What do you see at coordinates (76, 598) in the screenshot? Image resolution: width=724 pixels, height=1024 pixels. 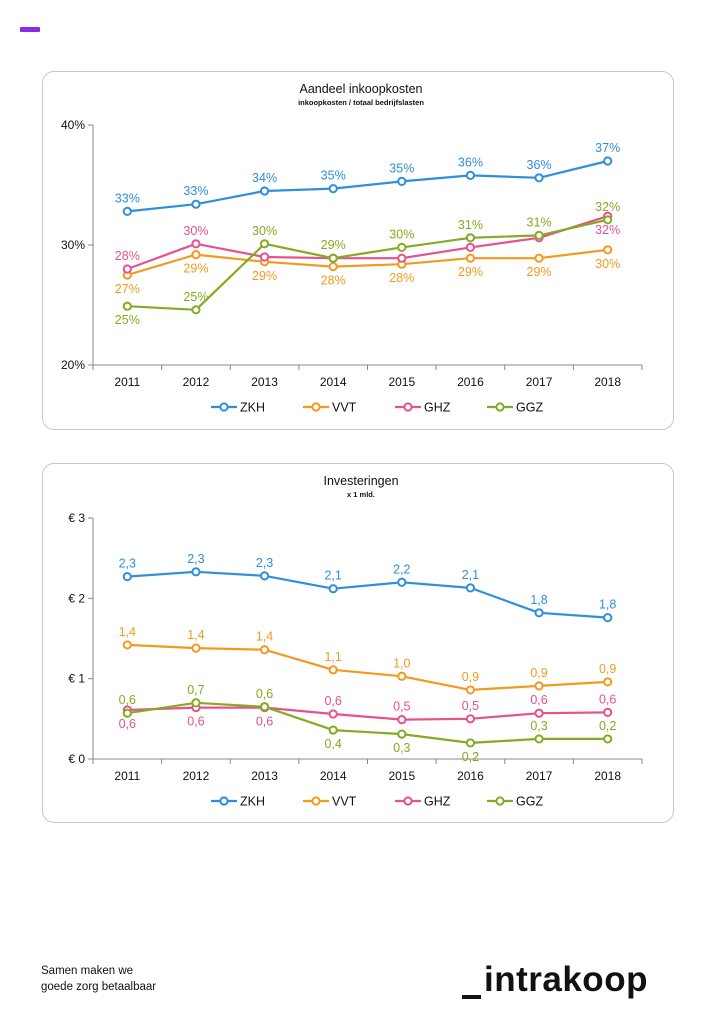 I see `y-tick-label: € 2` at bounding box center [76, 598].